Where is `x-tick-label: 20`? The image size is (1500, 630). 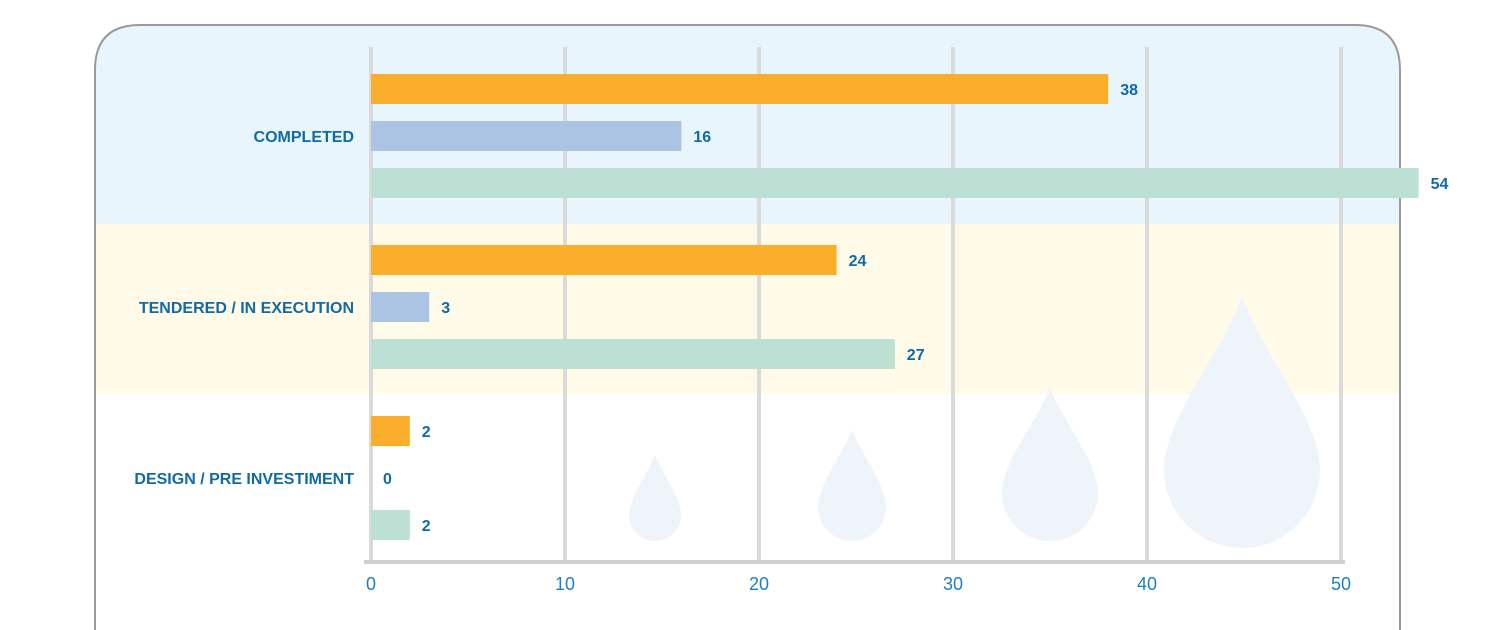 x-tick-label: 20 is located at coordinates (759, 584).